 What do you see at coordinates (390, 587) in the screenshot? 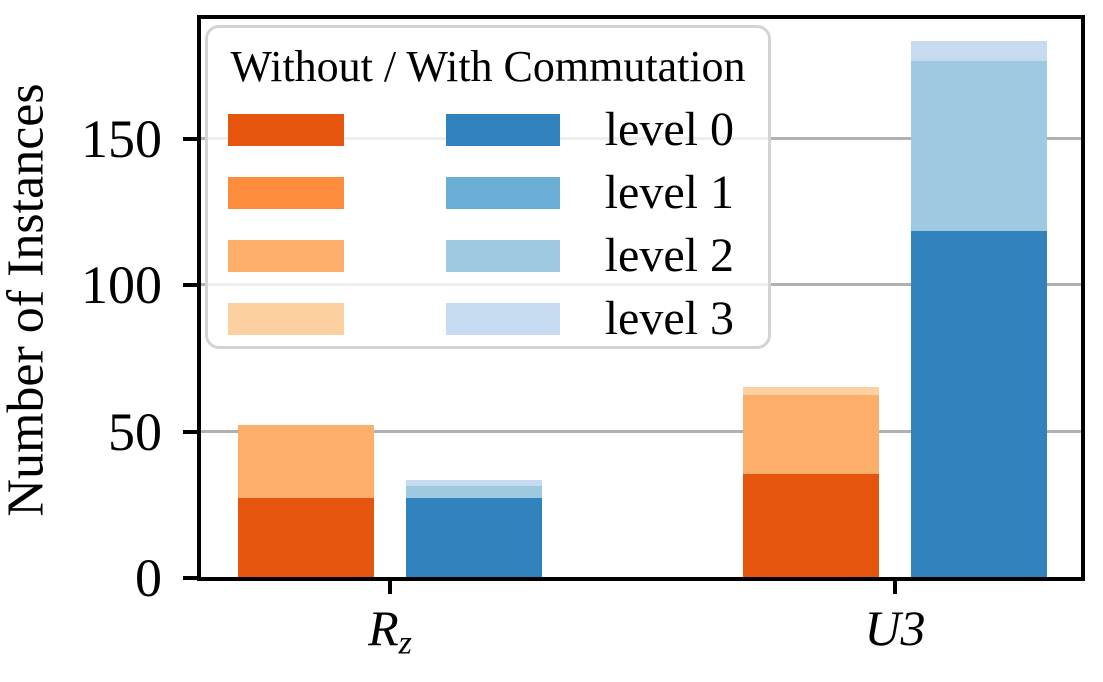
I see `x-tick-mark-Rz` at bounding box center [390, 587].